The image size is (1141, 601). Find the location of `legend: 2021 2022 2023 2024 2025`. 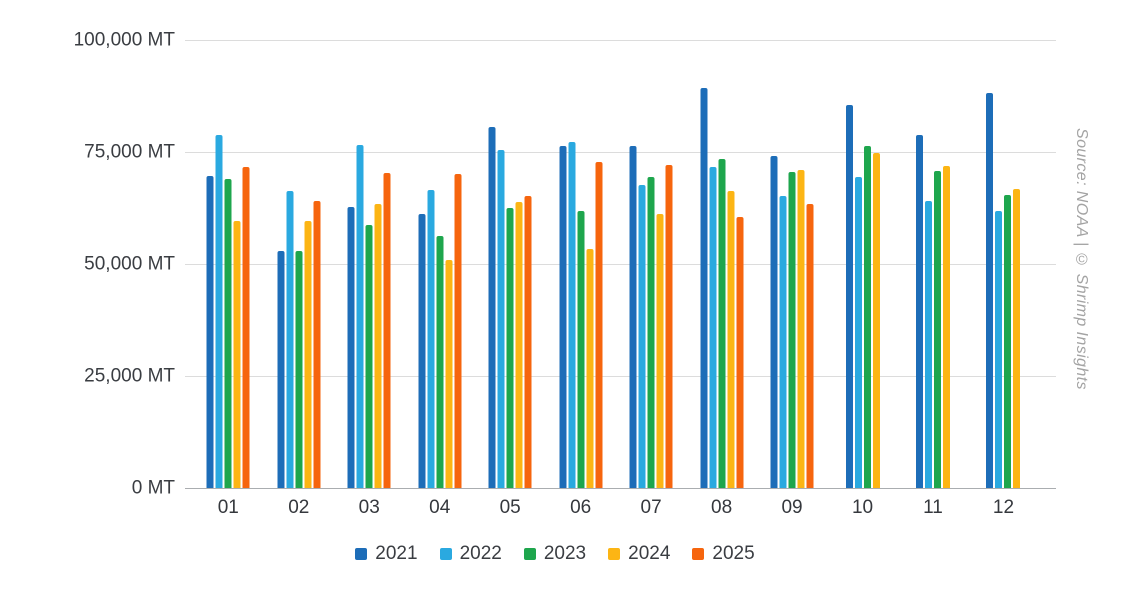

legend: 2021 2022 2023 2024 2025 is located at coordinates (555, 553).